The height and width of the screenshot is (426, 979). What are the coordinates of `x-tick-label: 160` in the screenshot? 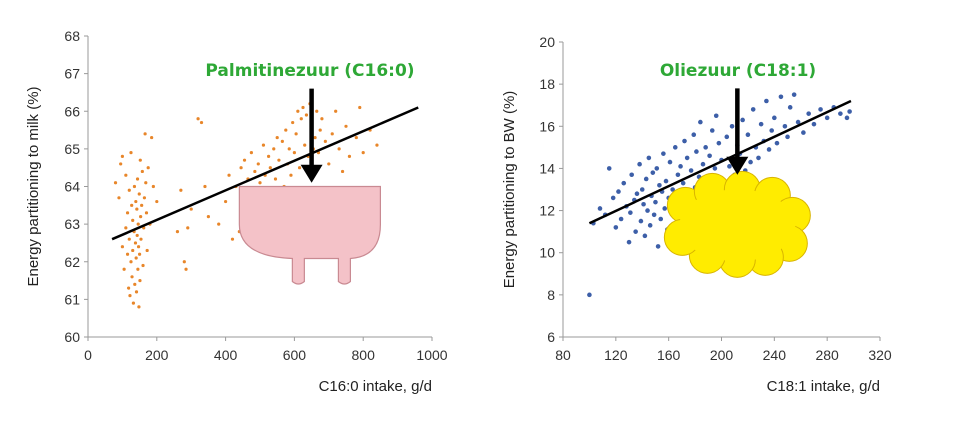 It's located at (669, 355).